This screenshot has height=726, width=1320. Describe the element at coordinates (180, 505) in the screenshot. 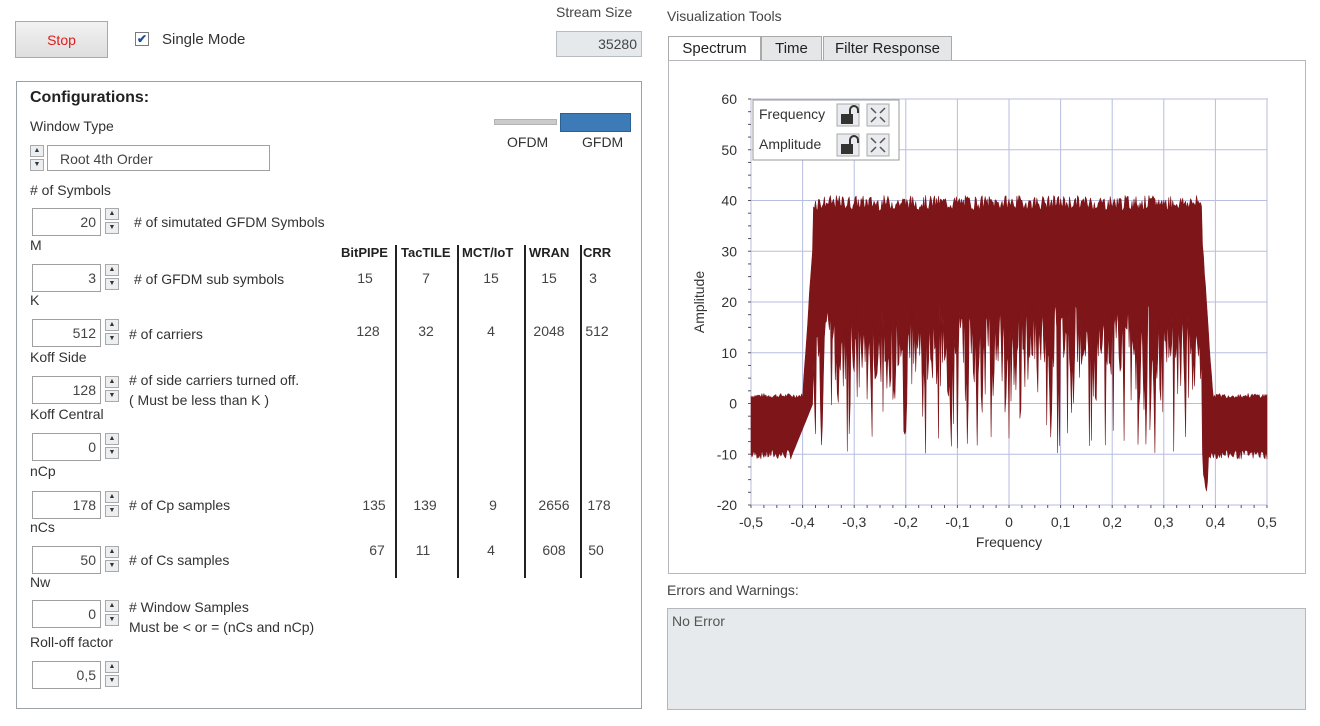

I see `ncp-desc: # of Cp samples` at that location.